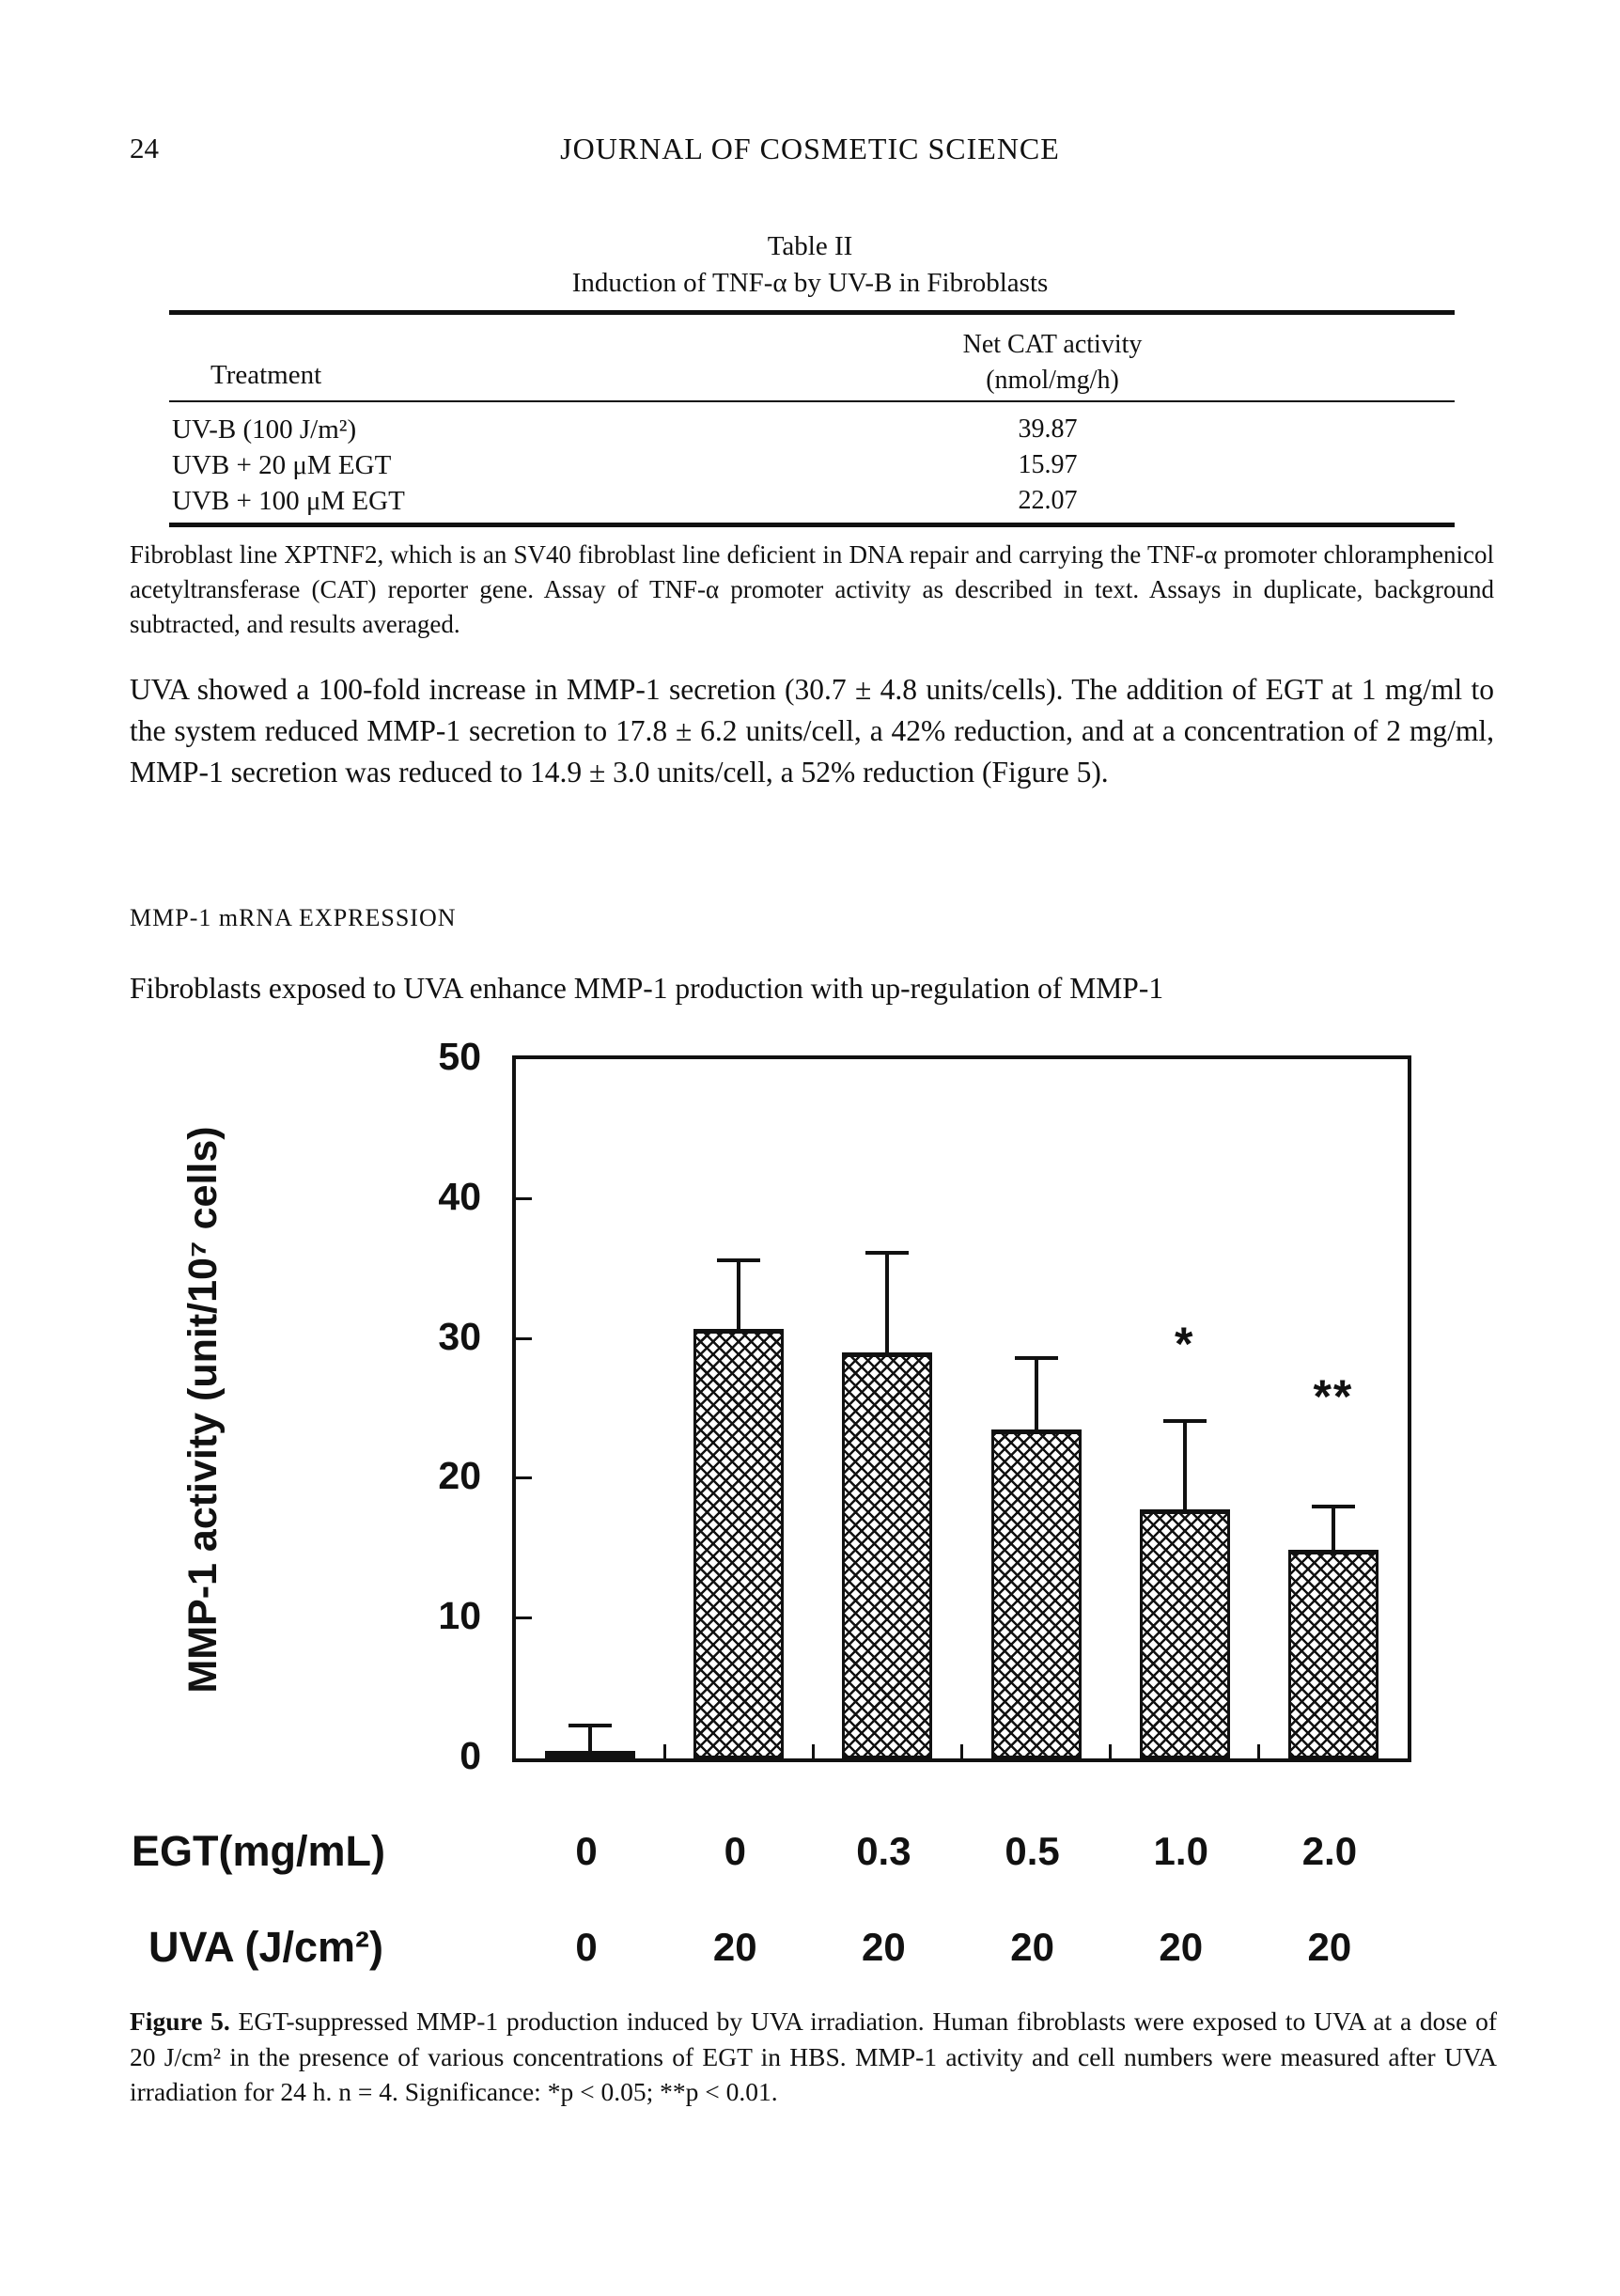 The image size is (1620, 2296). Describe the element at coordinates (266, 375) in the screenshot. I see `table-col-header-treatment: Treatment` at that location.